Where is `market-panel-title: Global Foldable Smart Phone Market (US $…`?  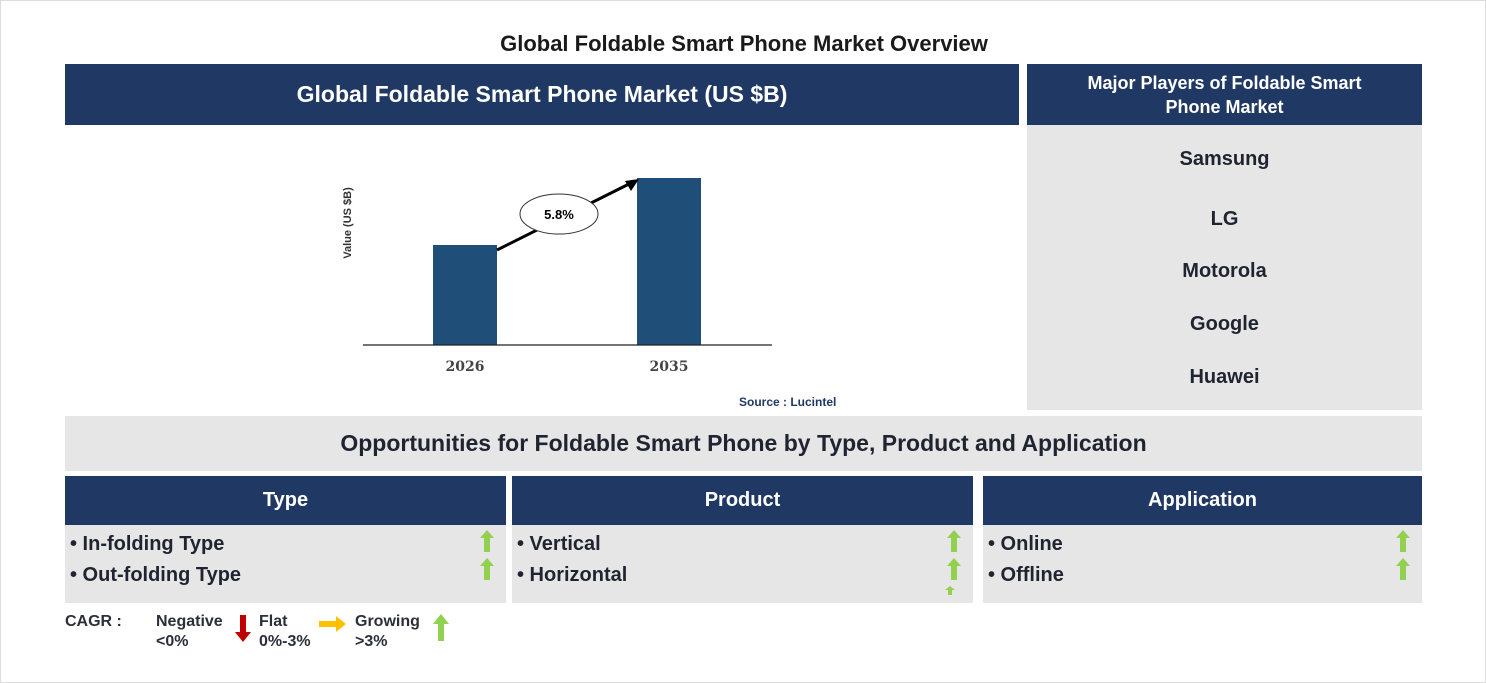
market-panel-title: Global Foldable Smart Phone Market (US $… is located at coordinates (542, 94).